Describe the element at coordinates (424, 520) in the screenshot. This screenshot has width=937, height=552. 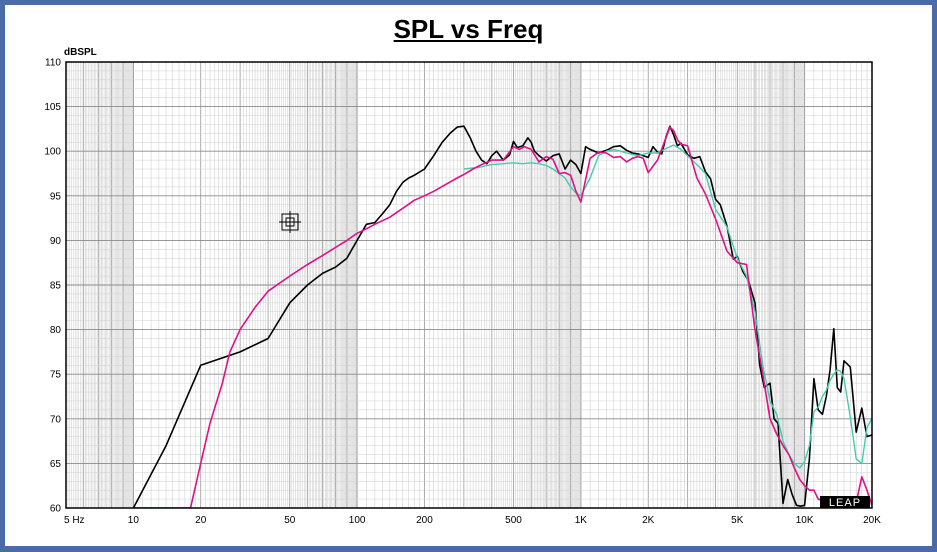
I see `x-tick-label: 200` at that location.